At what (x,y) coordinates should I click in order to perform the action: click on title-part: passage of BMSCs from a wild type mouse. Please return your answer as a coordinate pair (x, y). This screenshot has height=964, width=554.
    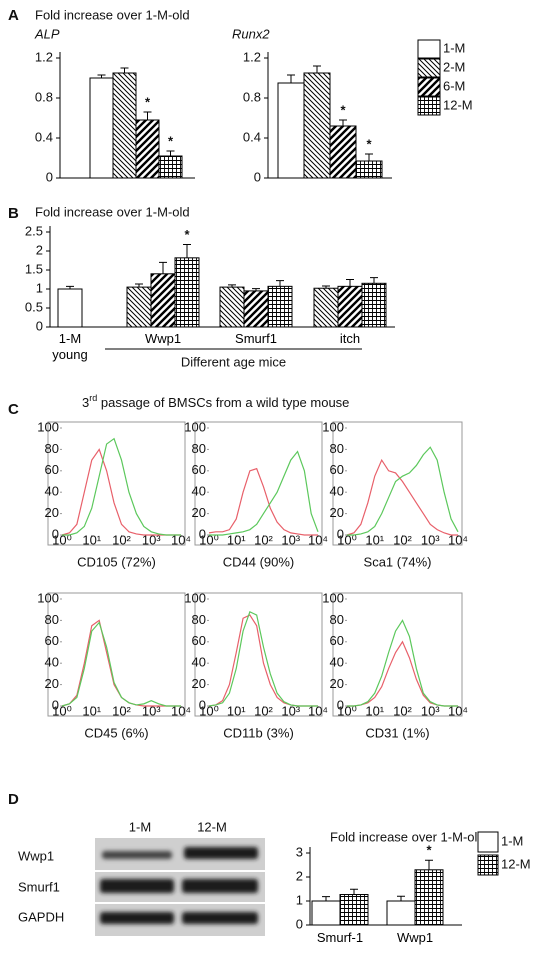
    Looking at the image, I should click on (223, 402).